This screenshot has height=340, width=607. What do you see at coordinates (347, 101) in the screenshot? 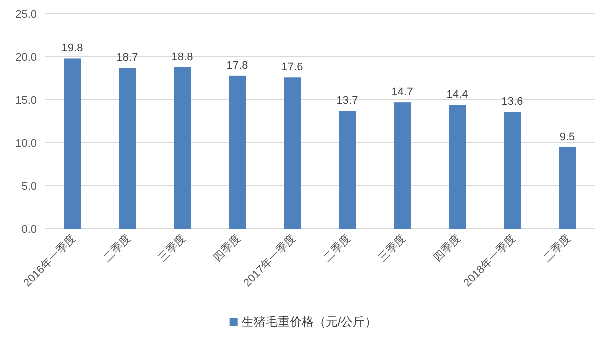
I see `data-label: 13.7` at bounding box center [347, 101].